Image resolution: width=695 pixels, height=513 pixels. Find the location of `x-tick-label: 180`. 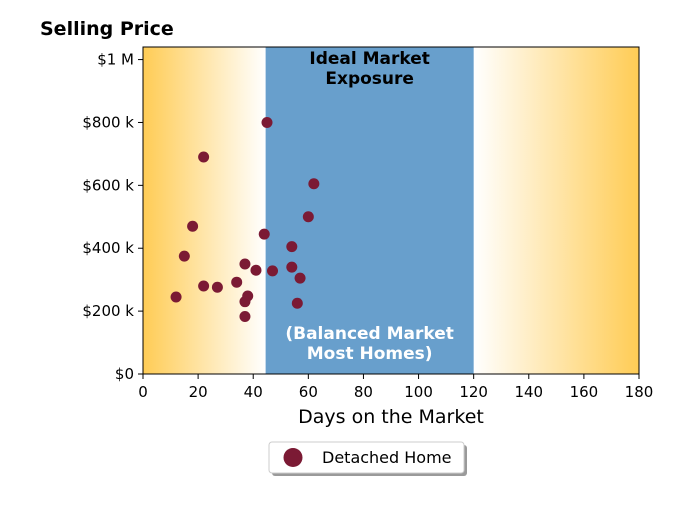

x-tick-label: 180 is located at coordinates (639, 392).